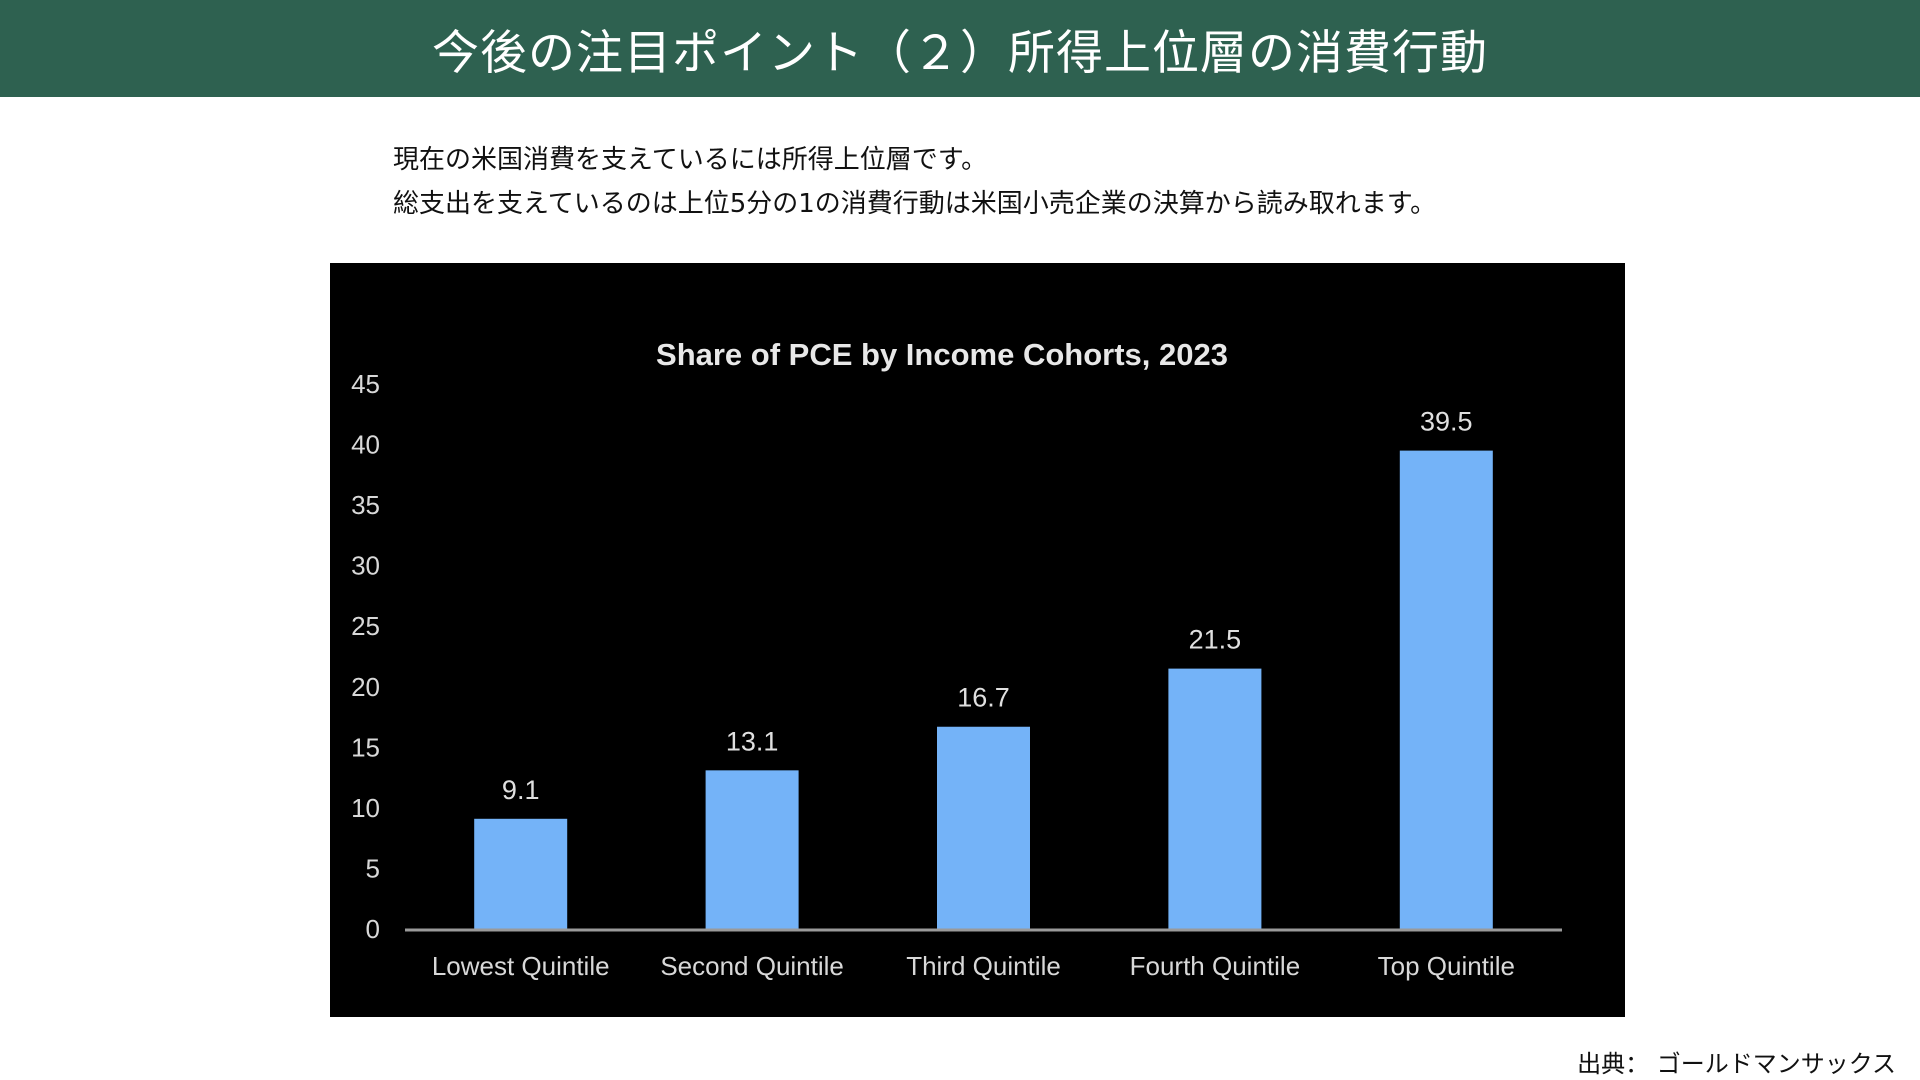  What do you see at coordinates (521, 790) in the screenshot?
I see `bar-value-label: 9.1` at bounding box center [521, 790].